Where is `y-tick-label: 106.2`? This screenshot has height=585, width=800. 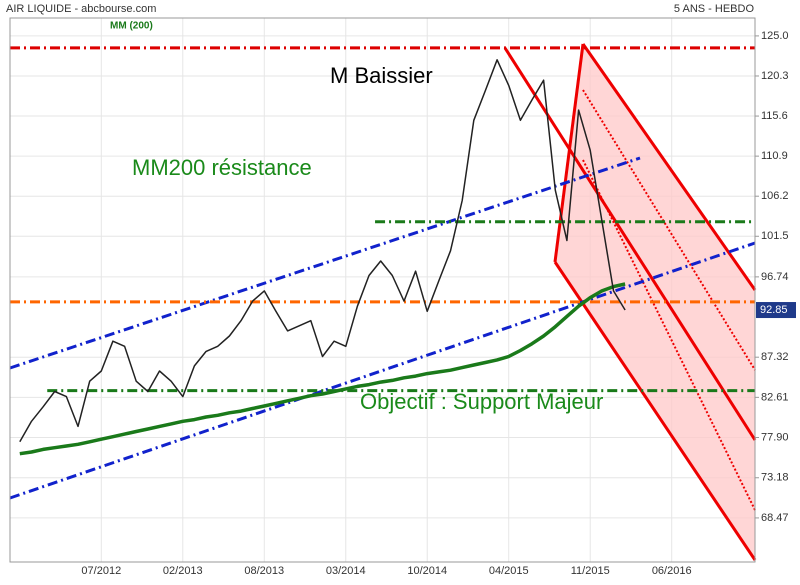
y-tick-label: 106.2 is located at coordinates (775, 196).